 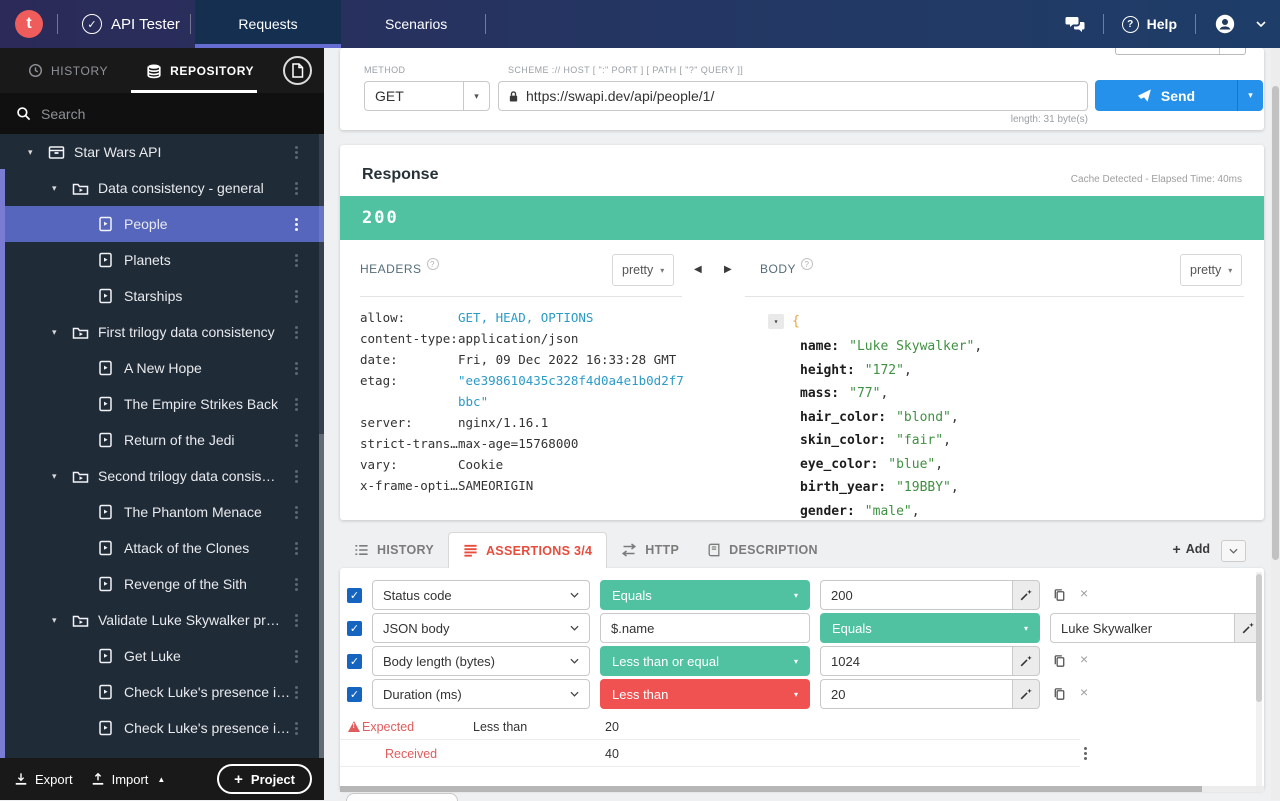 What do you see at coordinates (481, 694) in the screenshot?
I see `assertion-source-select: Duration (ms)` at bounding box center [481, 694].